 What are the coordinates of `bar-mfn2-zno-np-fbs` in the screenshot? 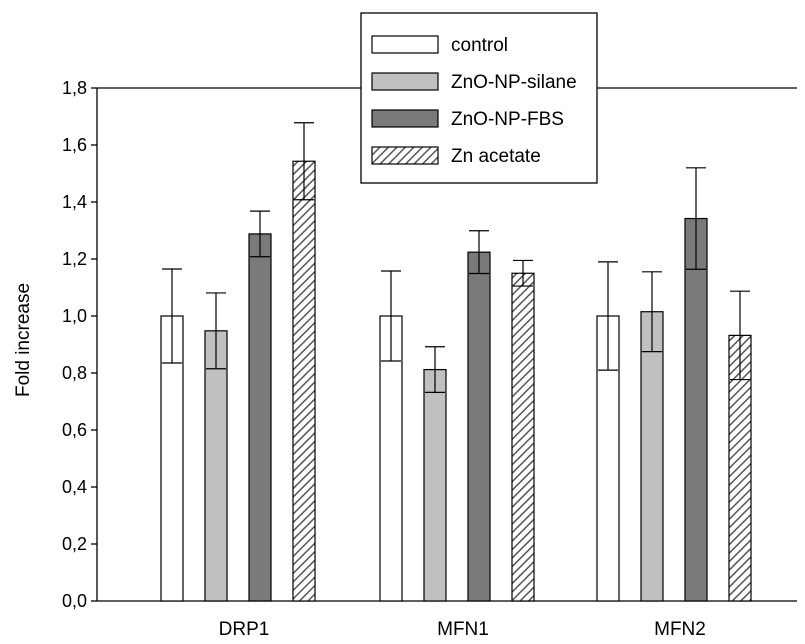 It's located at (696, 409).